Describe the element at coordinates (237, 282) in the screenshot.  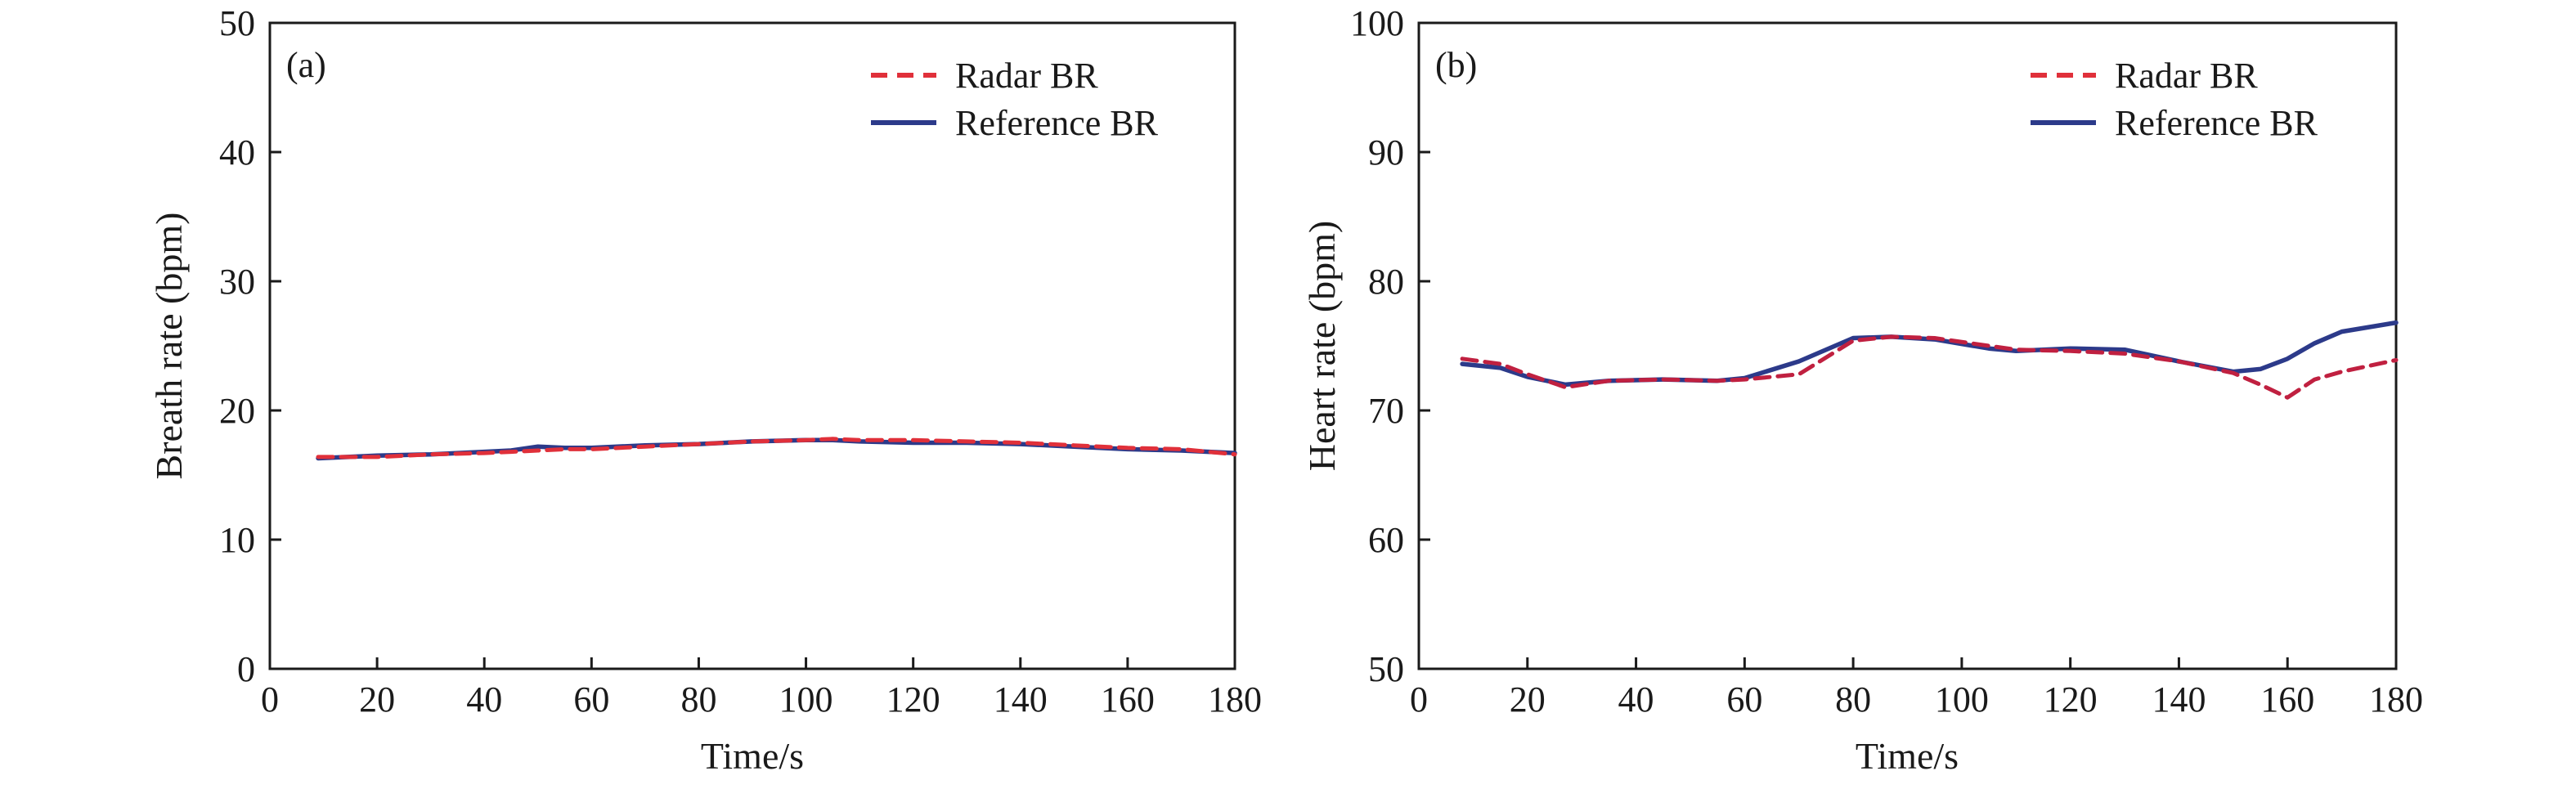
I see `y-tick-label: 30` at that location.